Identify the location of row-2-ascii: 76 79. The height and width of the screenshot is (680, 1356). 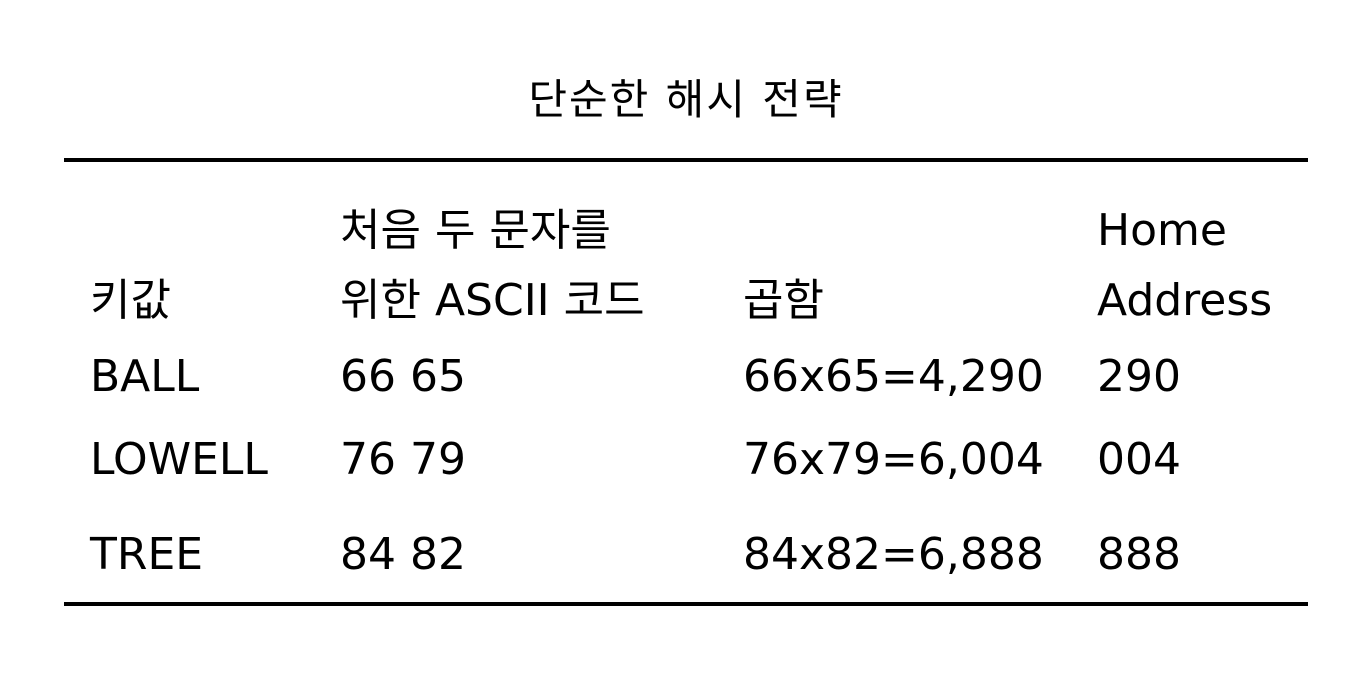
(403, 459).